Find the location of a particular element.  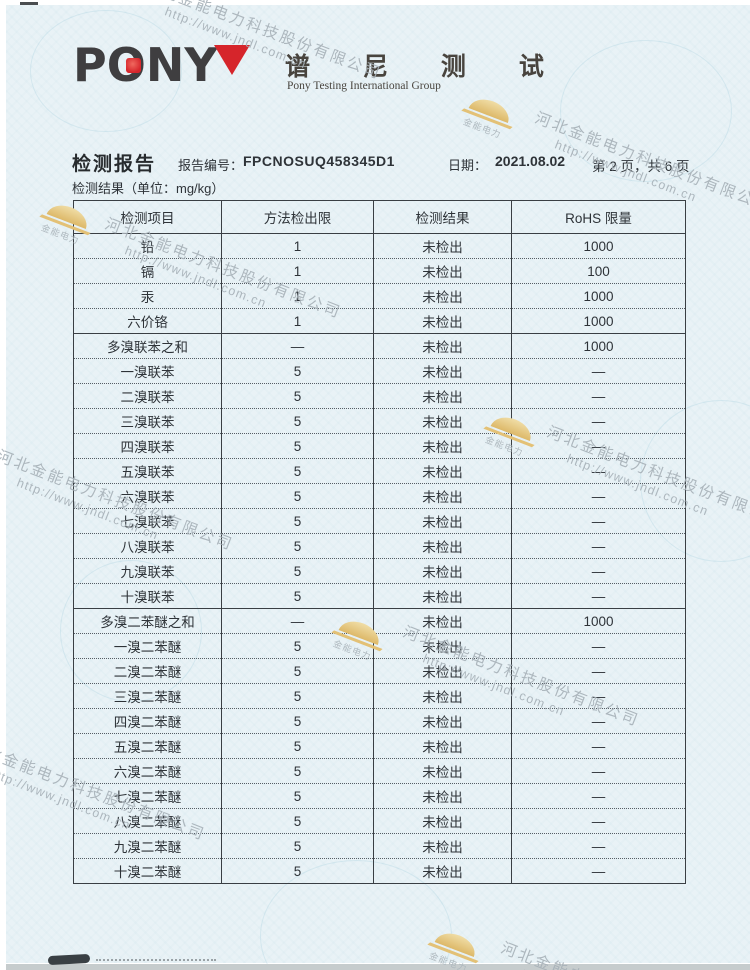

table-row: 四溴联苯 5 未检出 — is located at coordinates (379, 446).